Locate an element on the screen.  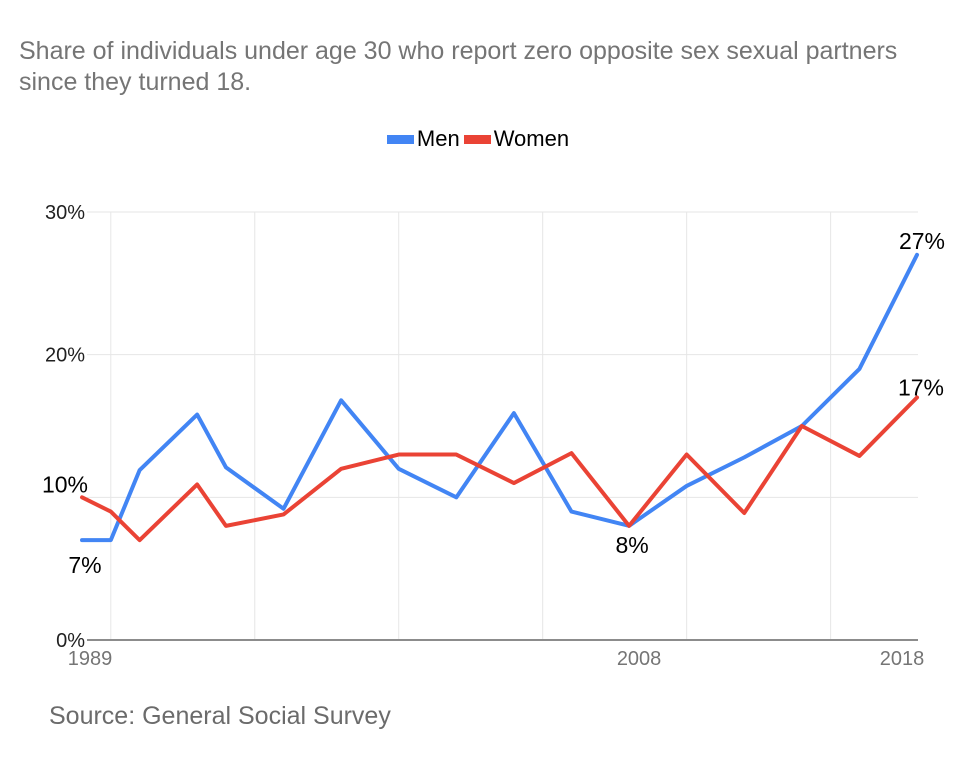
data-label-men-2008: 8% is located at coordinates (631, 545).